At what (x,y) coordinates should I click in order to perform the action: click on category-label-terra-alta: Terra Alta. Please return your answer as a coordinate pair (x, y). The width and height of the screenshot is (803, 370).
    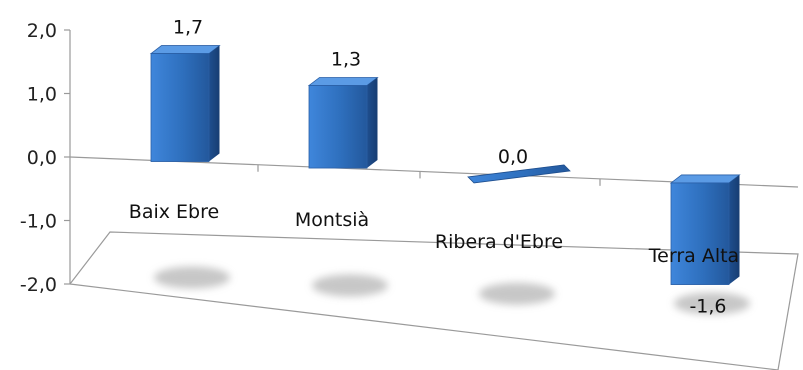
    Looking at the image, I should click on (693, 256).